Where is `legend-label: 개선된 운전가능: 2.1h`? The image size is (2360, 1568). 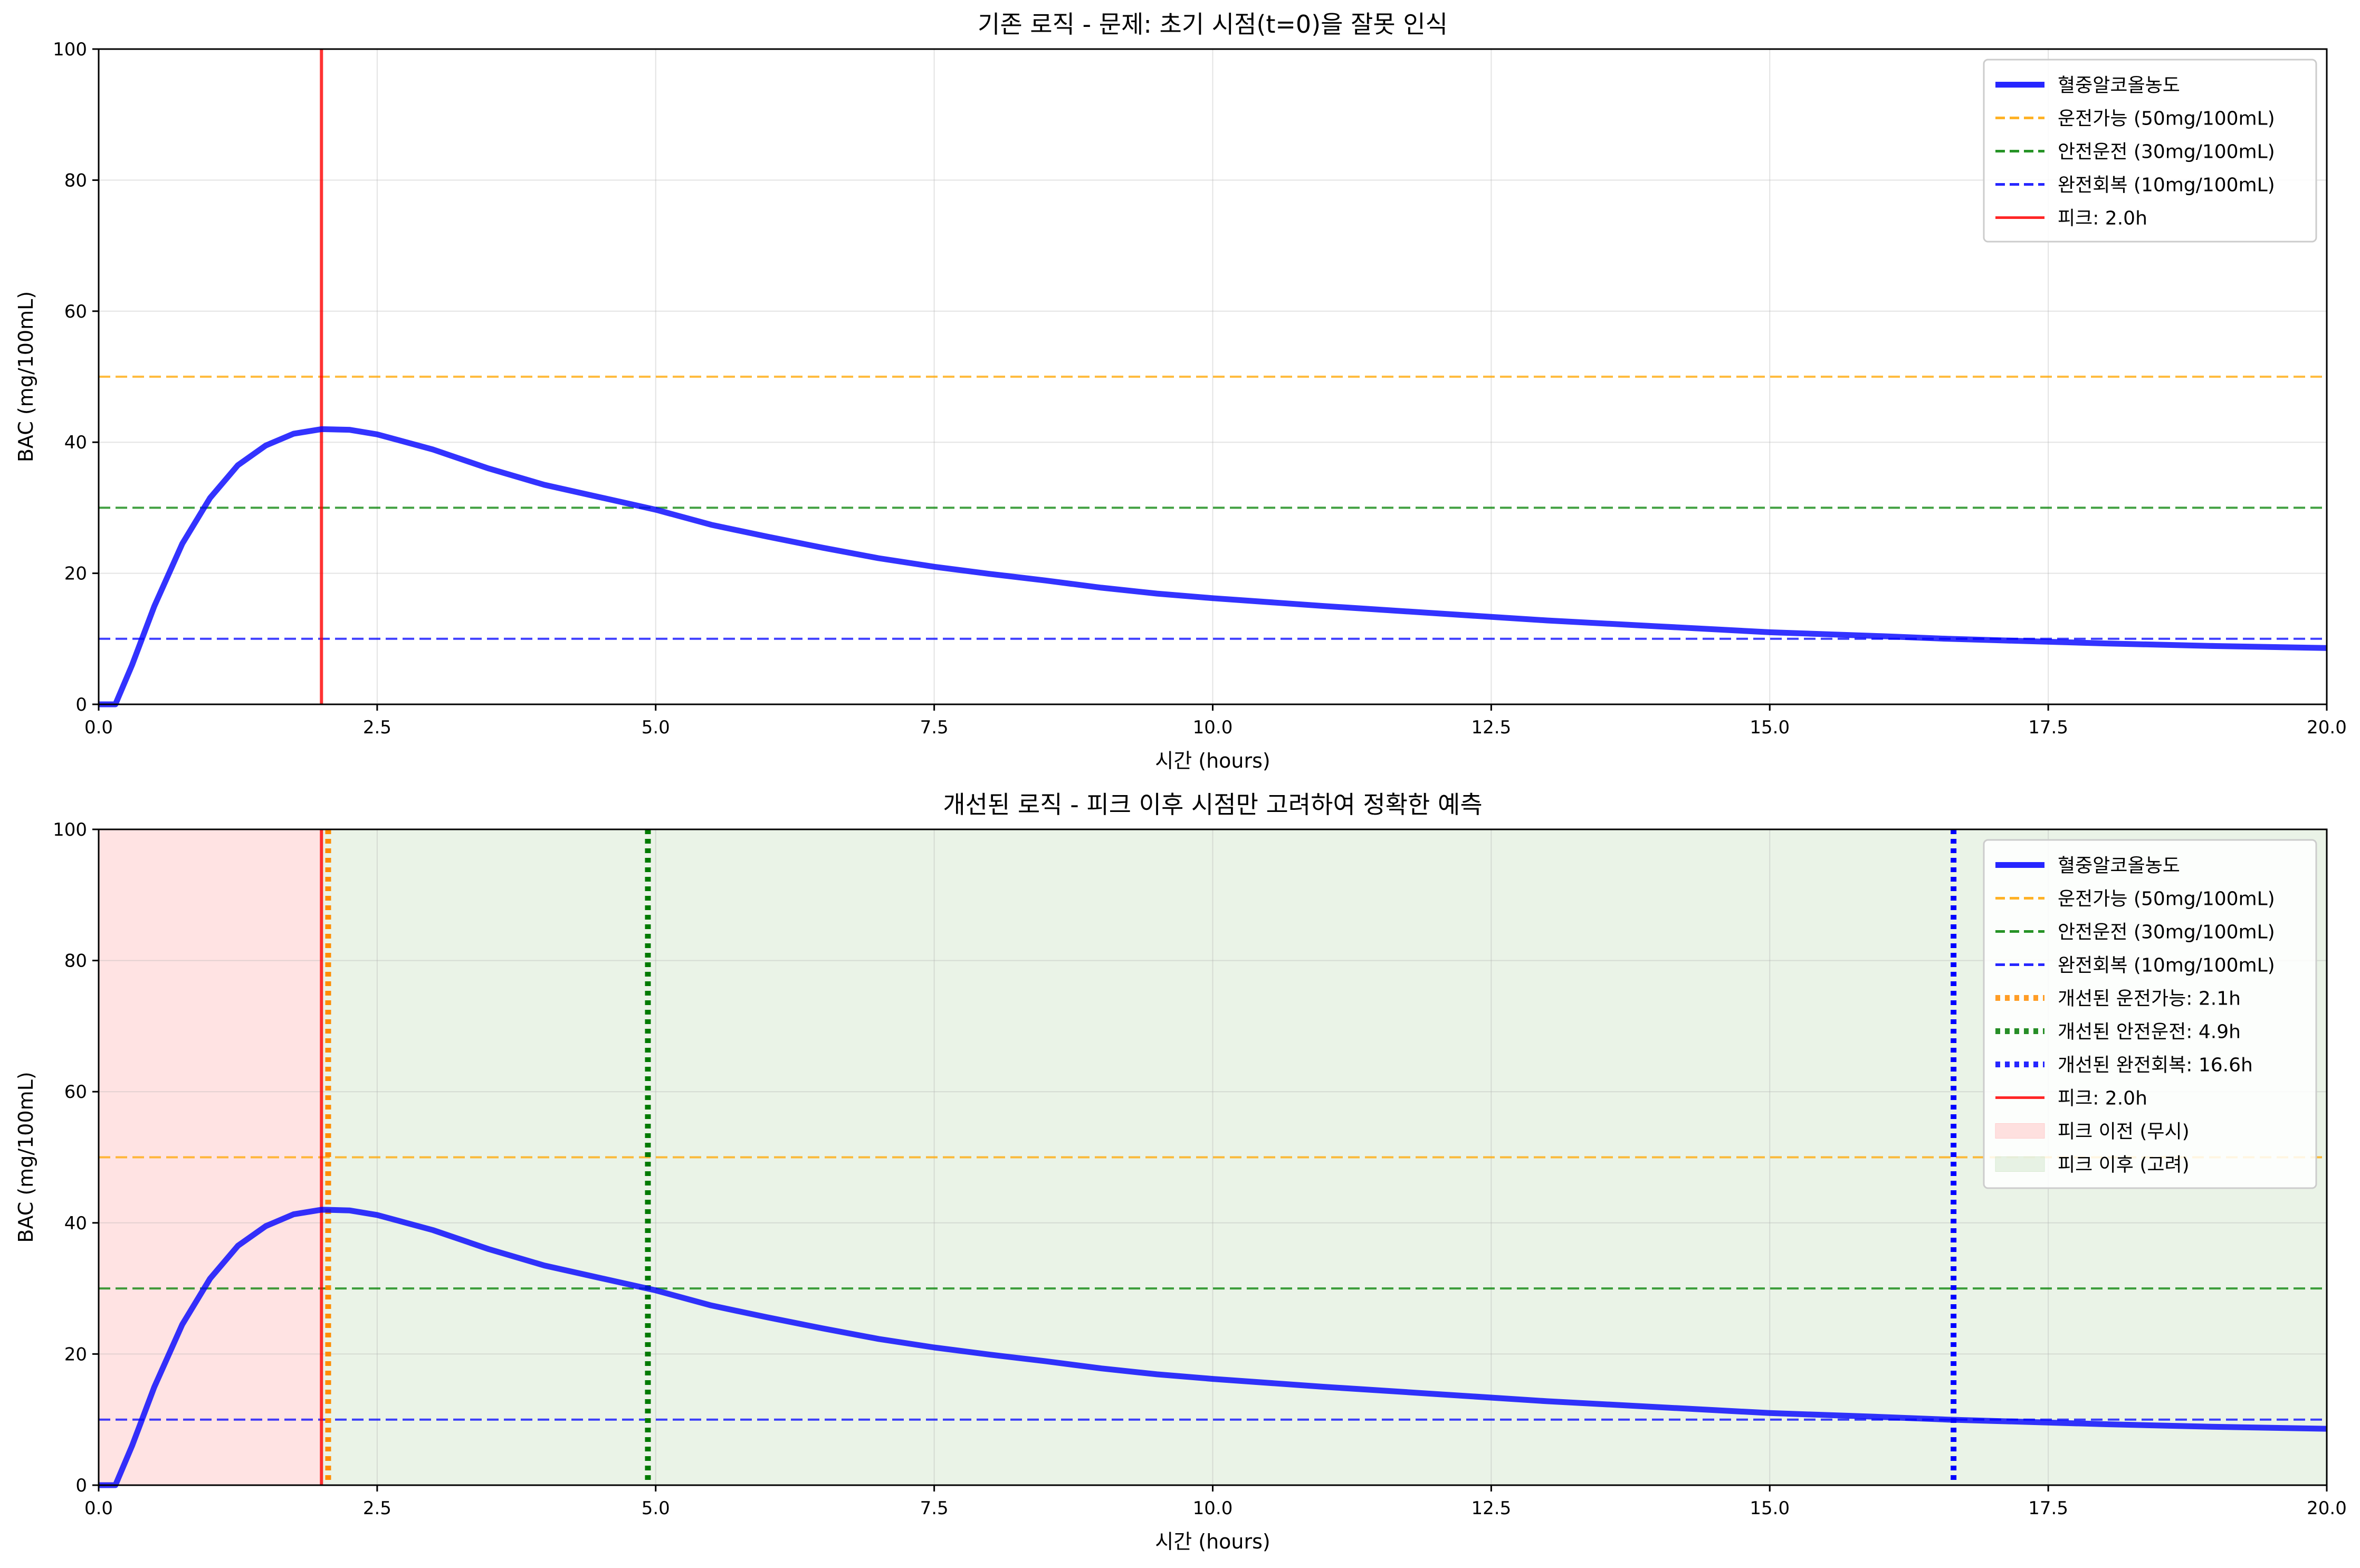 legend-label: 개선된 운전가능: 2.1h is located at coordinates (2149, 999).